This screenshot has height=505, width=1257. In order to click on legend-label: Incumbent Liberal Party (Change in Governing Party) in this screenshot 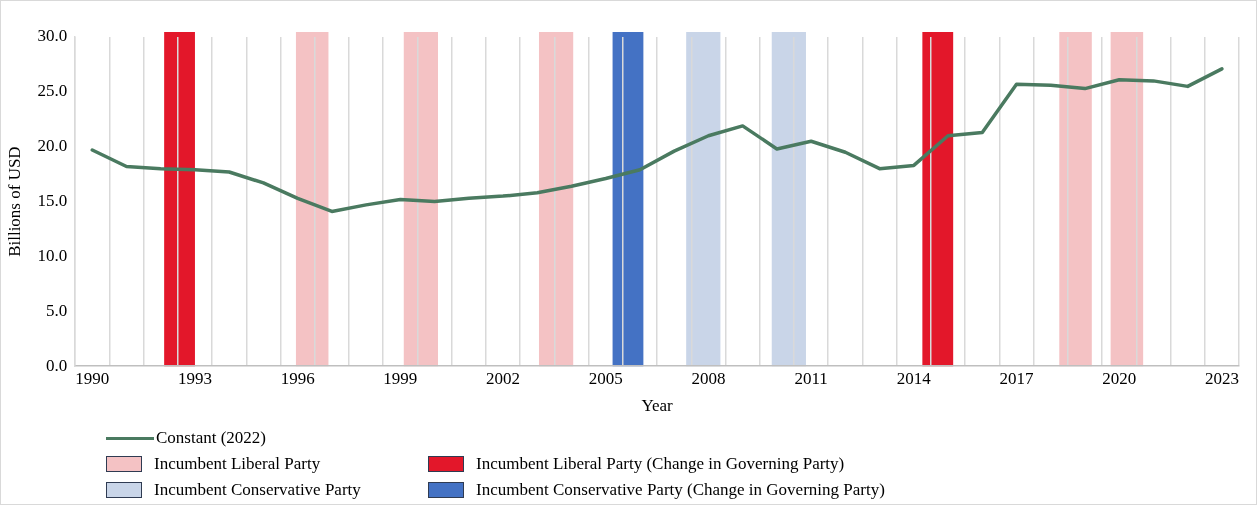, I will do `click(660, 464)`.